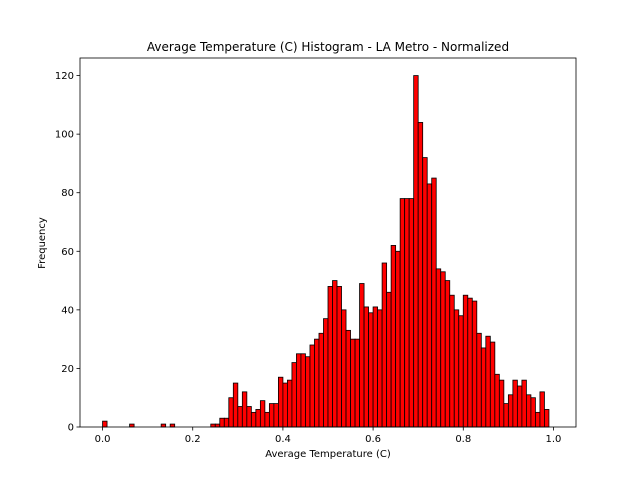  What do you see at coordinates (64, 135) in the screenshot?
I see `y-tick-label: 100` at bounding box center [64, 135].